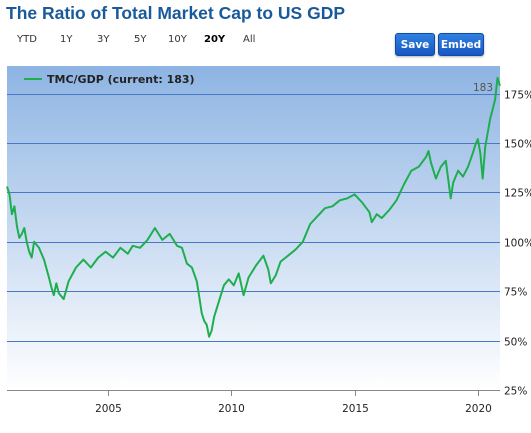 The width and height of the screenshot is (531, 433). What do you see at coordinates (517, 96) in the screenshot?
I see `y-tick-label: 175%` at bounding box center [517, 96].